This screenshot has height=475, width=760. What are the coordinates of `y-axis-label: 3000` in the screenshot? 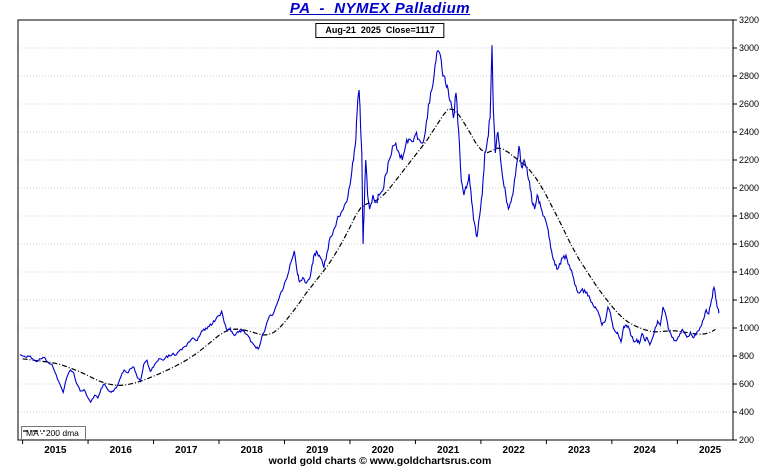 It's located at (749, 48).